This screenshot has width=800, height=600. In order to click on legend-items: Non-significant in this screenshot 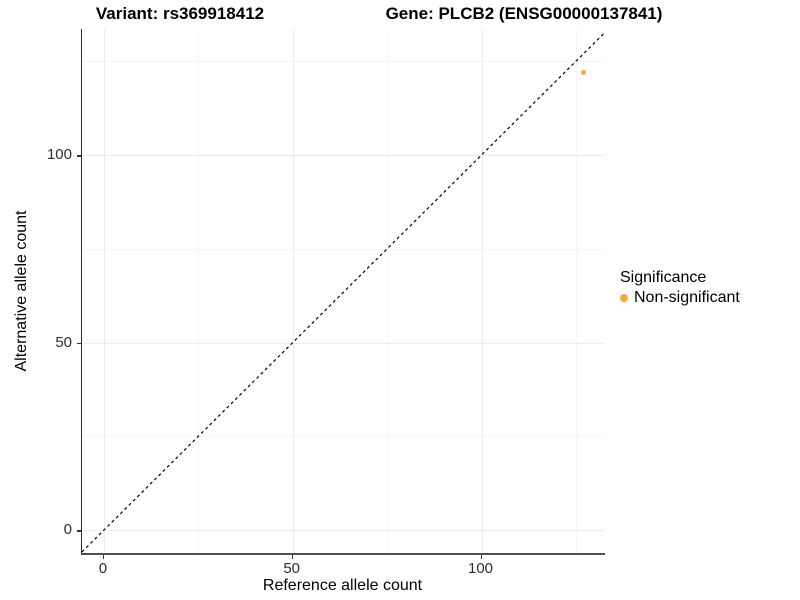, I will do `click(680, 298)`.